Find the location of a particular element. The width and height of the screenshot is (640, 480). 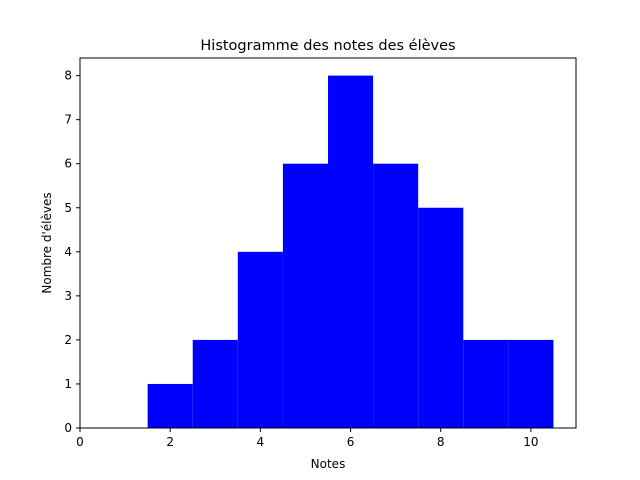

chart-title: Histogramme des notes des élèves is located at coordinates (327, 46).